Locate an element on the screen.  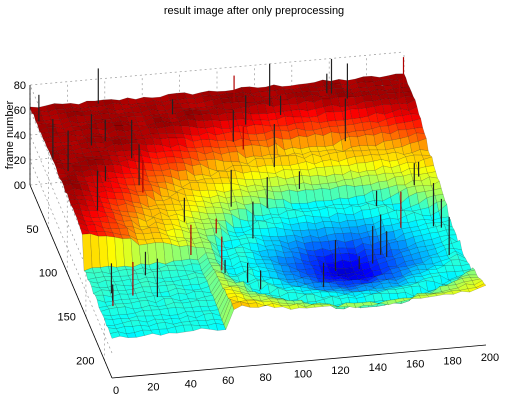
x-tick-label: 200 is located at coordinates (490, 358).